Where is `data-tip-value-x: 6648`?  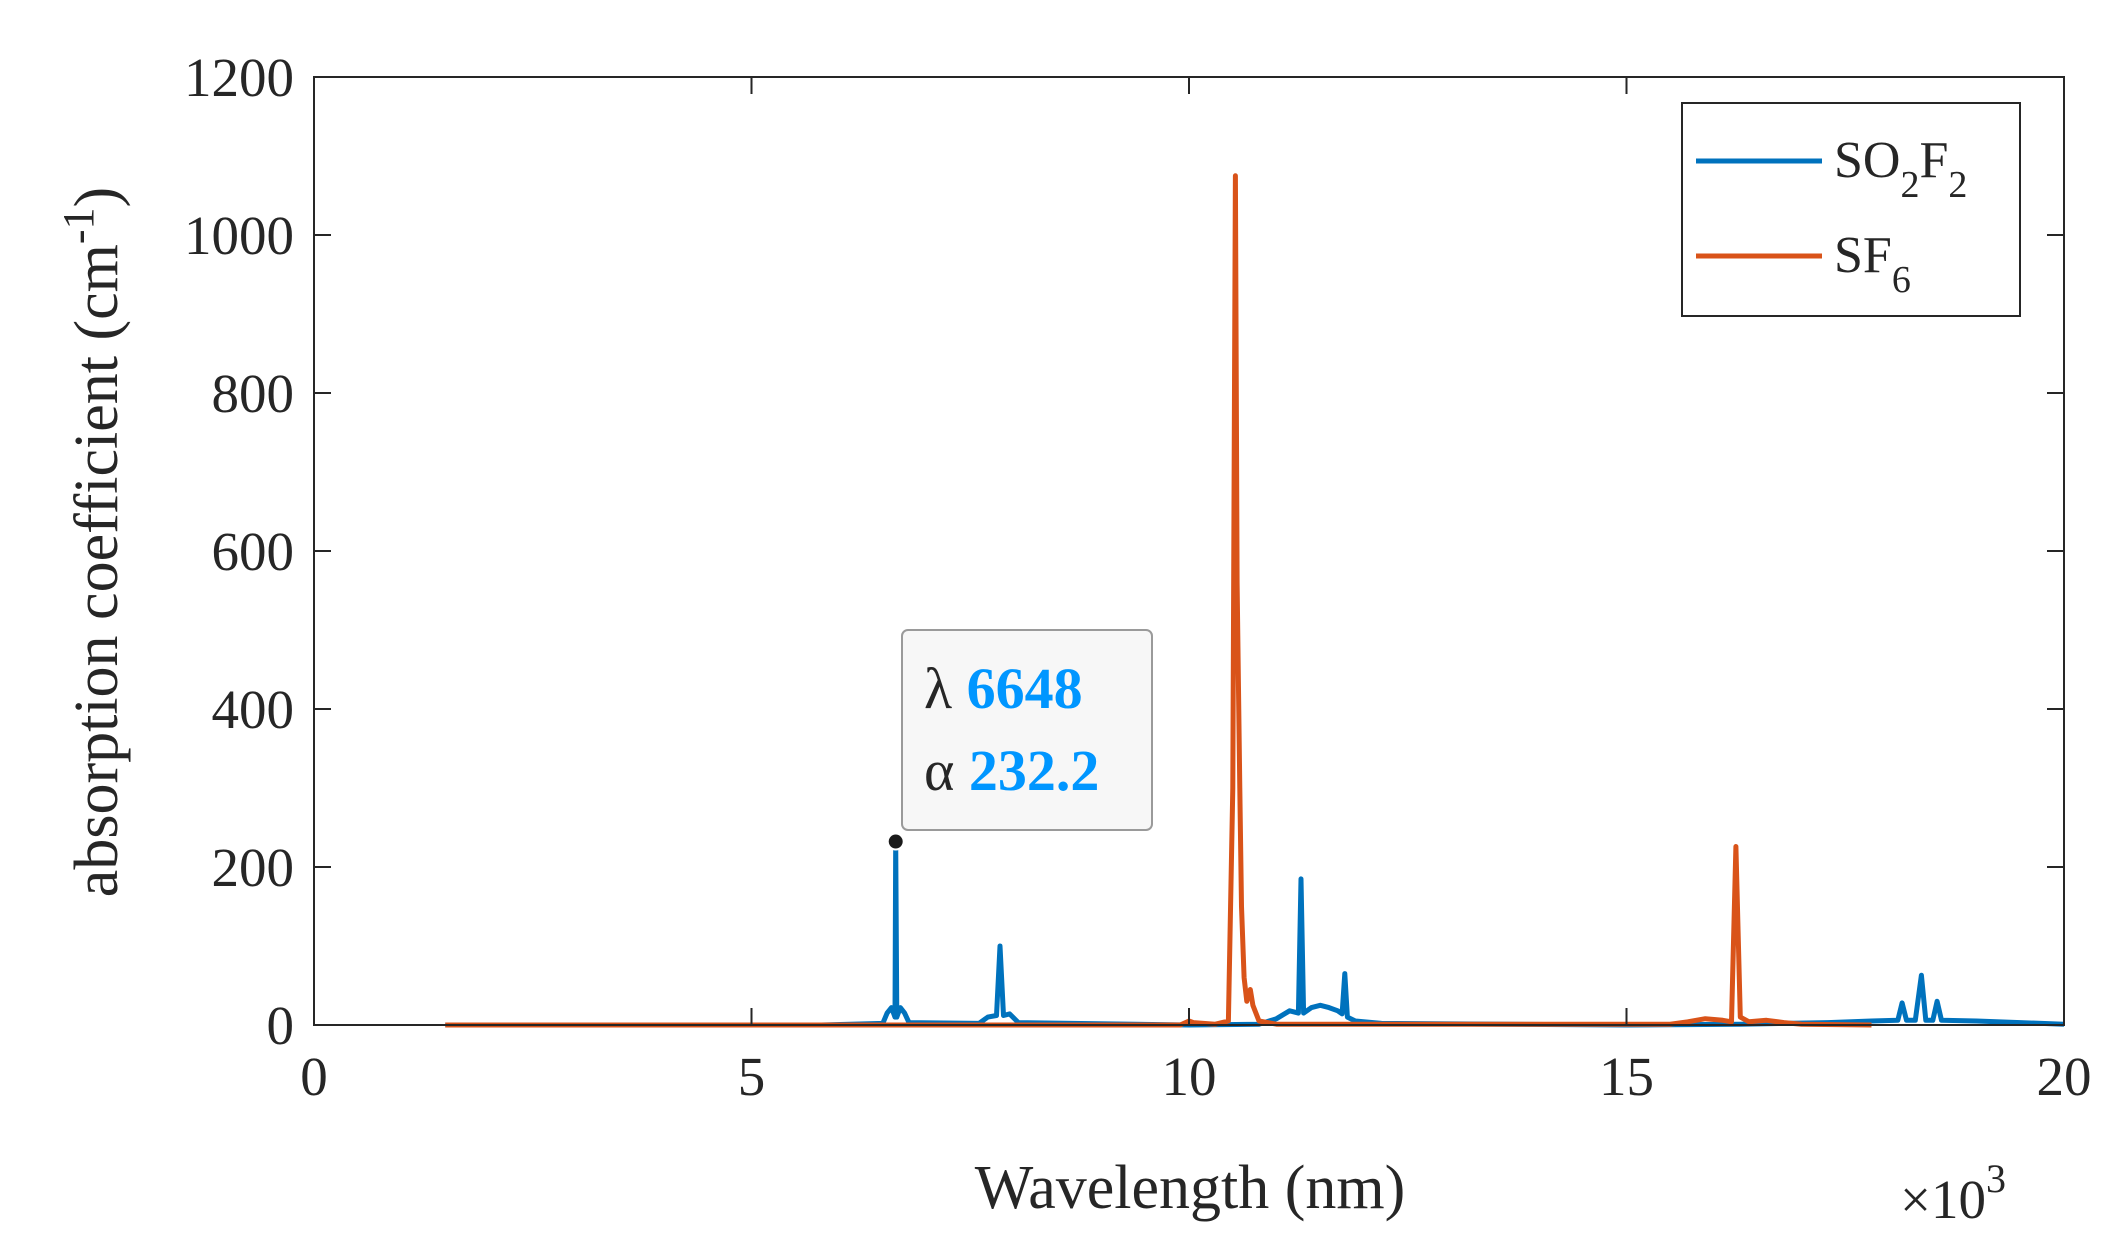
data-tip-value-x: 6648 is located at coordinates (1025, 688).